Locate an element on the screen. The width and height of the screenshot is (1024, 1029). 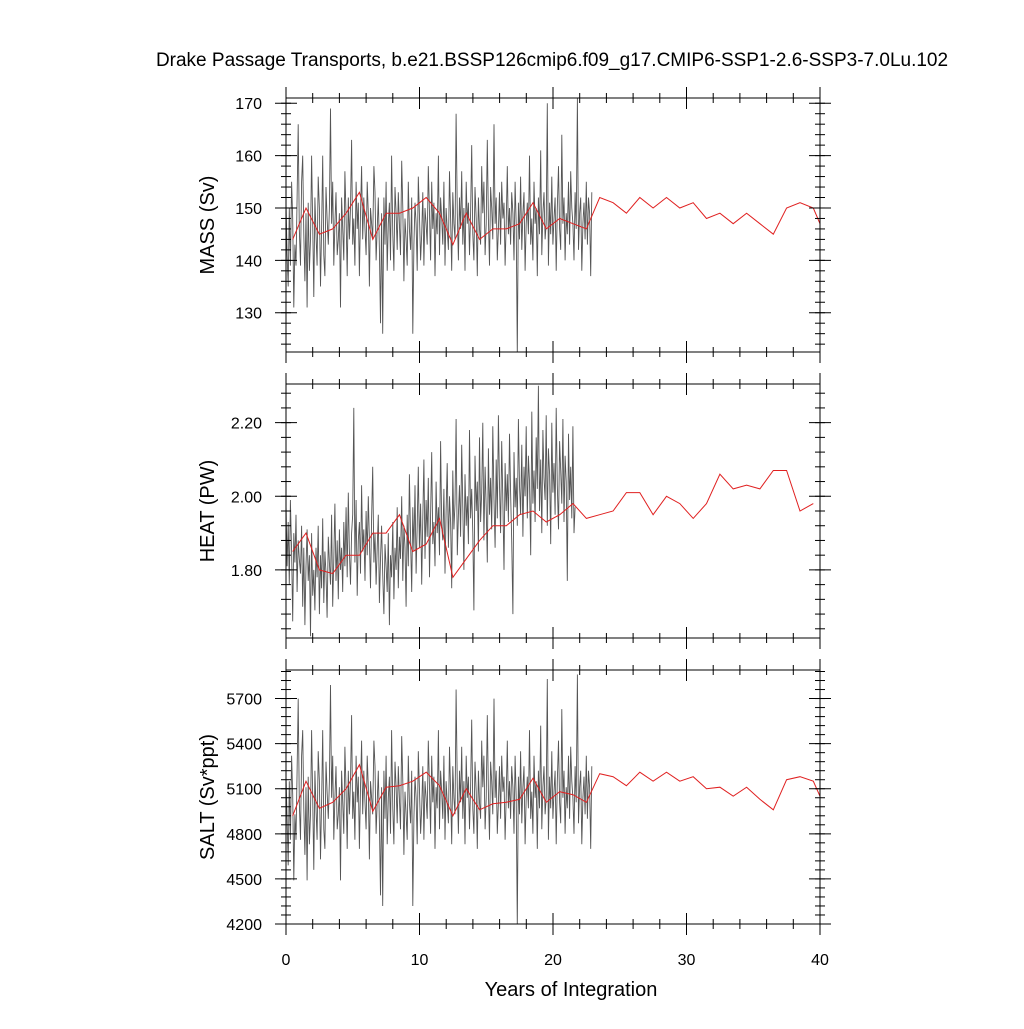
y-tick-label: 150 is located at coordinates (248, 209).